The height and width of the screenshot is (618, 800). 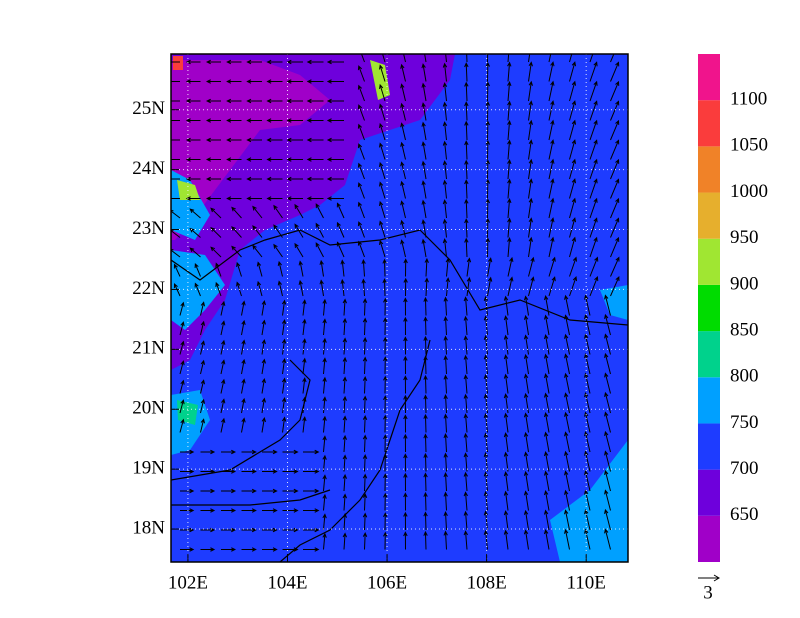 What do you see at coordinates (744, 329) in the screenshot?
I see `colorbar-label: 850` at bounding box center [744, 329].